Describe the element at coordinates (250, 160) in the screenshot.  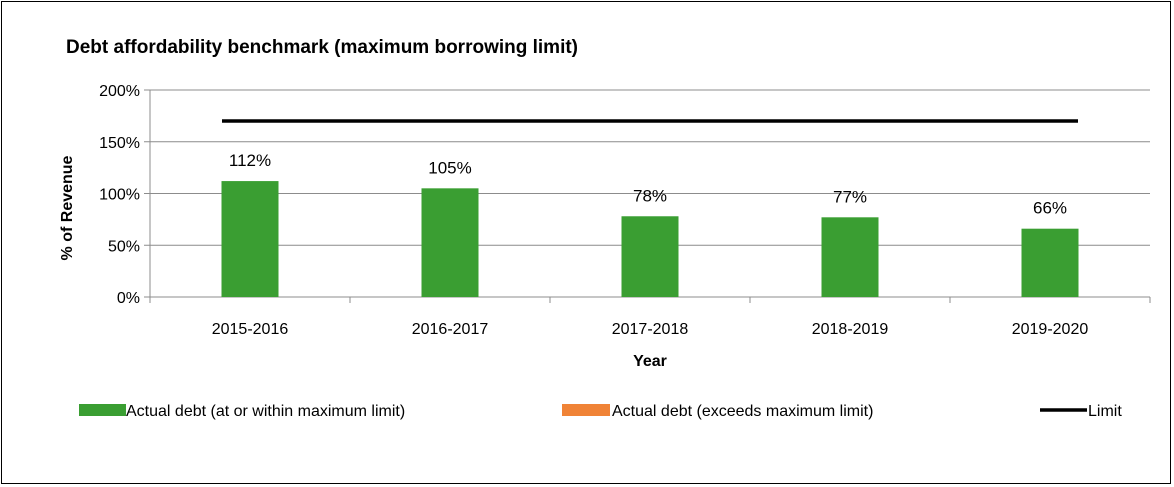
I see `data-label: 112%` at that location.